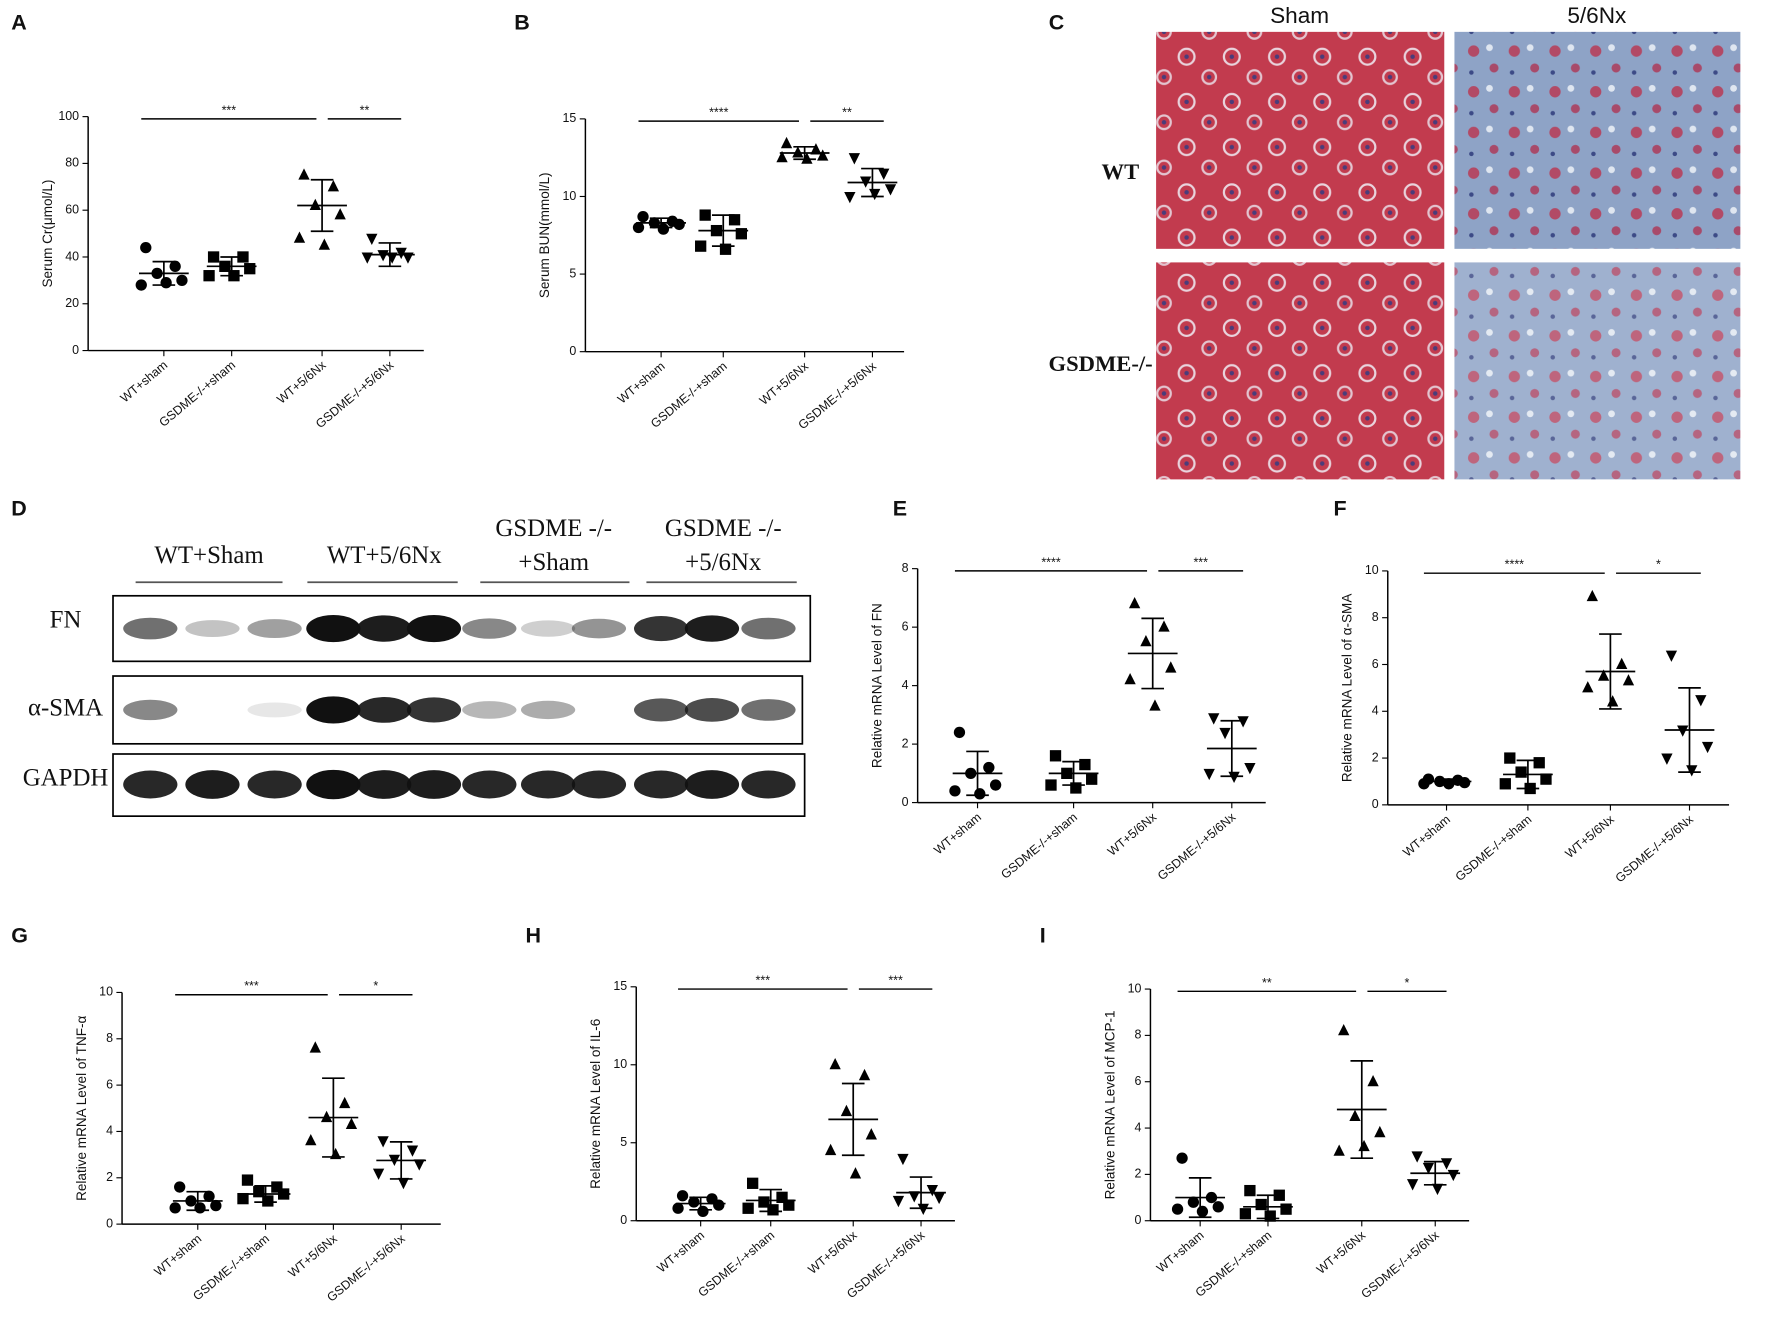 This screenshot has height=1343, width=1772. What do you see at coordinates (72, 256) in the screenshot?
I see `y-tick-label: 40` at bounding box center [72, 256].